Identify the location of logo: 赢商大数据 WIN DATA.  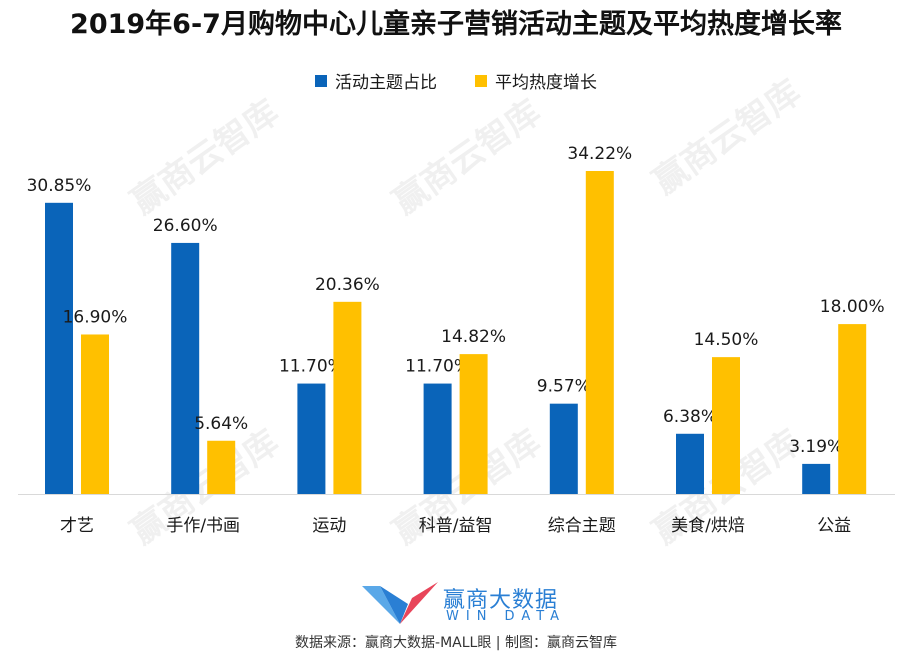
(465, 603).